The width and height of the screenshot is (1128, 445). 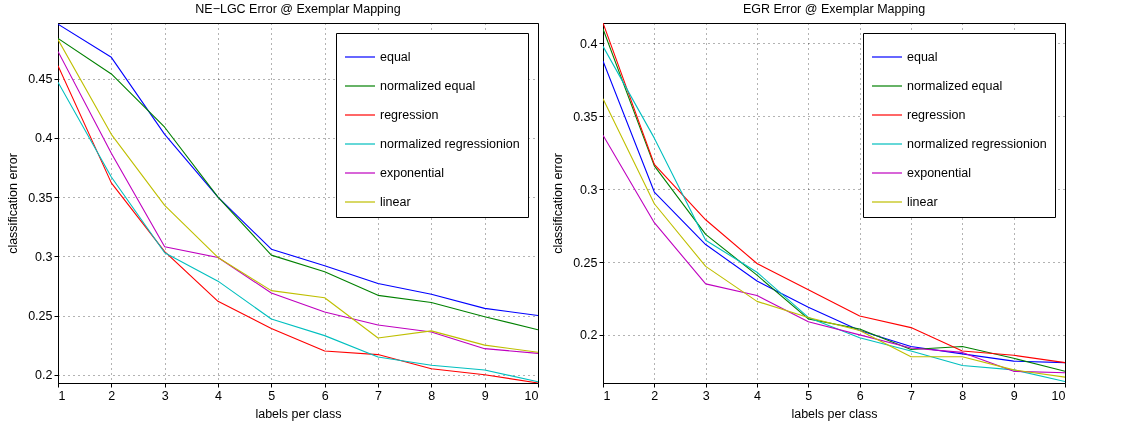 What do you see at coordinates (298, 8) in the screenshot?
I see `chart-title: NE−LGC Error @ Exemplar Mapping` at bounding box center [298, 8].